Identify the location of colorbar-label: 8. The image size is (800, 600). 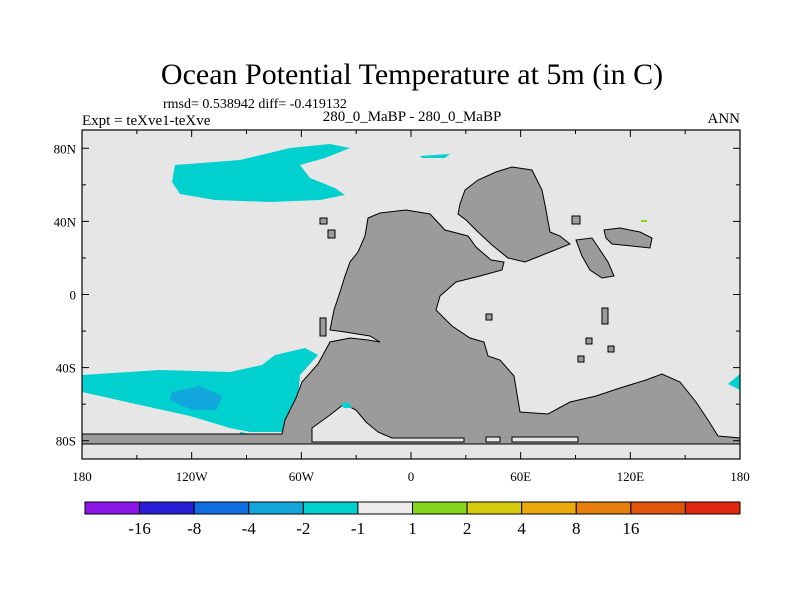
(576, 528).